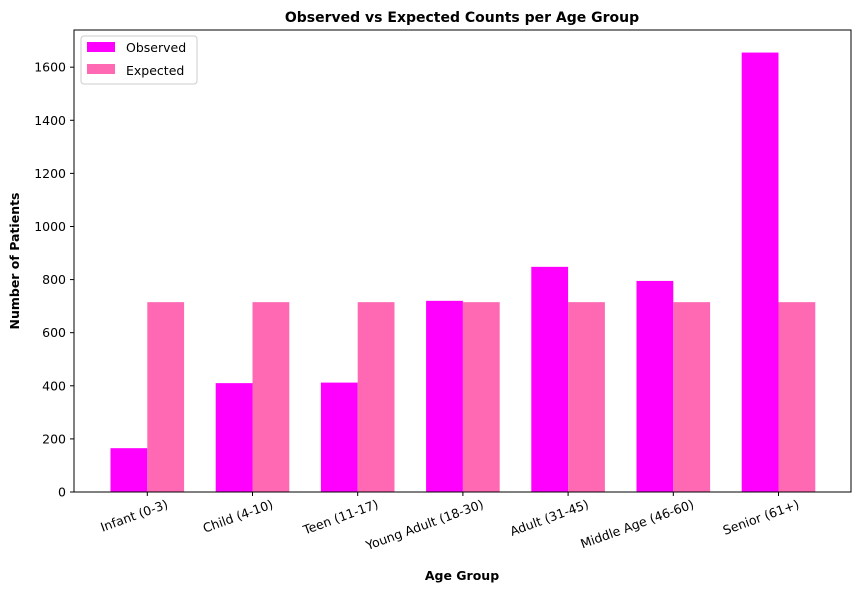  What do you see at coordinates (549, 517) in the screenshot?
I see `x-tick-label-4: Adult (31-45)` at bounding box center [549, 517].